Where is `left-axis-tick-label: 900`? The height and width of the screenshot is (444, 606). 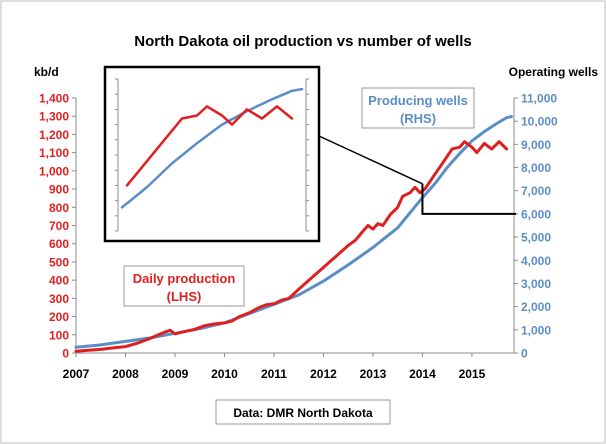
left-axis-tick-label: 900 is located at coordinates (59, 190).